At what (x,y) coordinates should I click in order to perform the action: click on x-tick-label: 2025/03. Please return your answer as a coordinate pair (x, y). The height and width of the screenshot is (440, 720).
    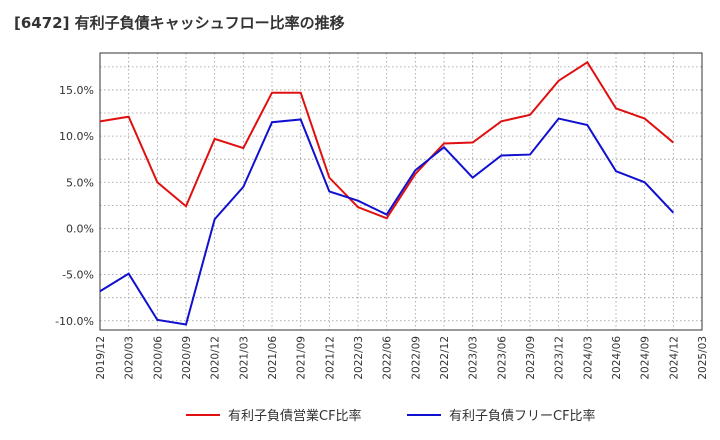
    Looking at the image, I should click on (703, 358).